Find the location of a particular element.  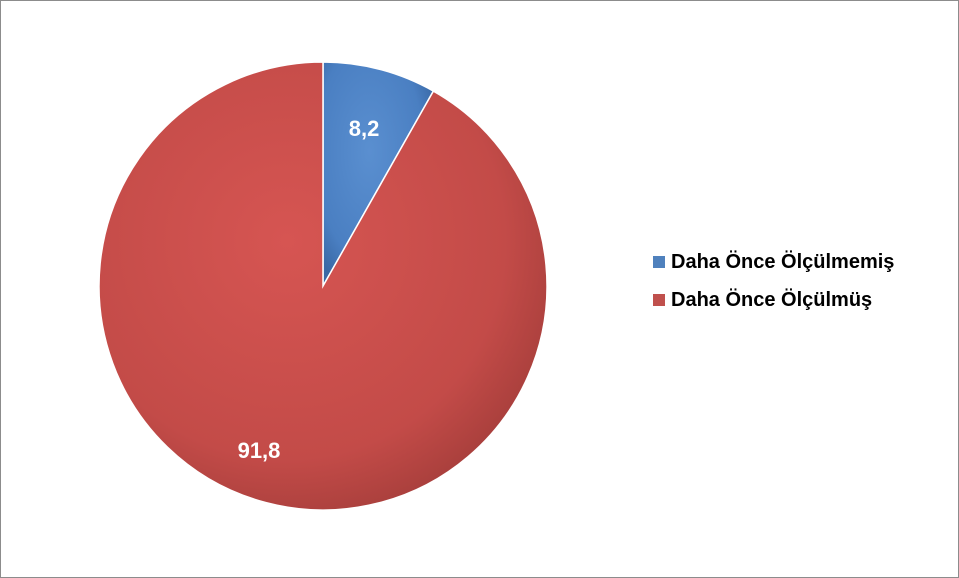

pie-data-labels: 8,2 91,8 is located at coordinates (309, 289).